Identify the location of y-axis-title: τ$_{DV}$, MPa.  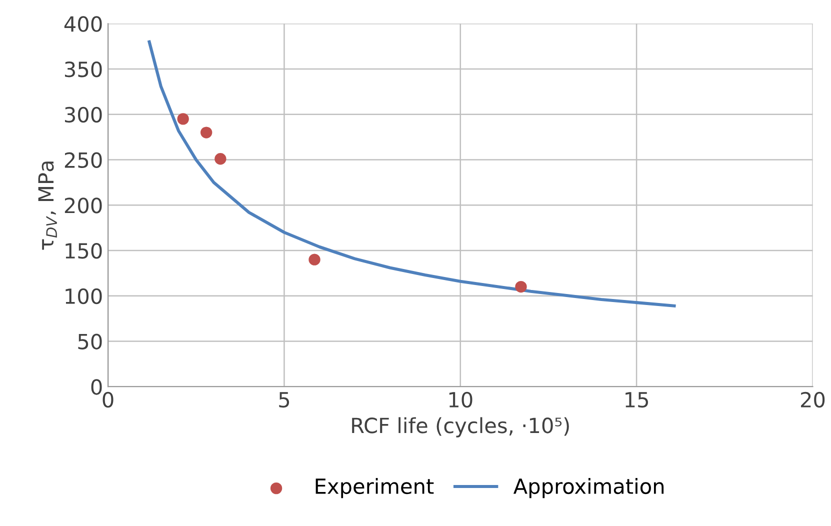
(47, 206).